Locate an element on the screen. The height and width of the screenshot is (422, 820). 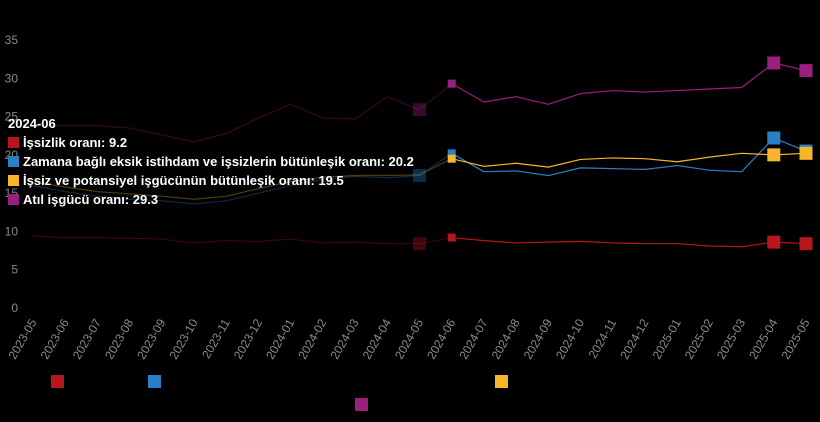
x-tick-label: 2024-11 is located at coordinates (603, 338).